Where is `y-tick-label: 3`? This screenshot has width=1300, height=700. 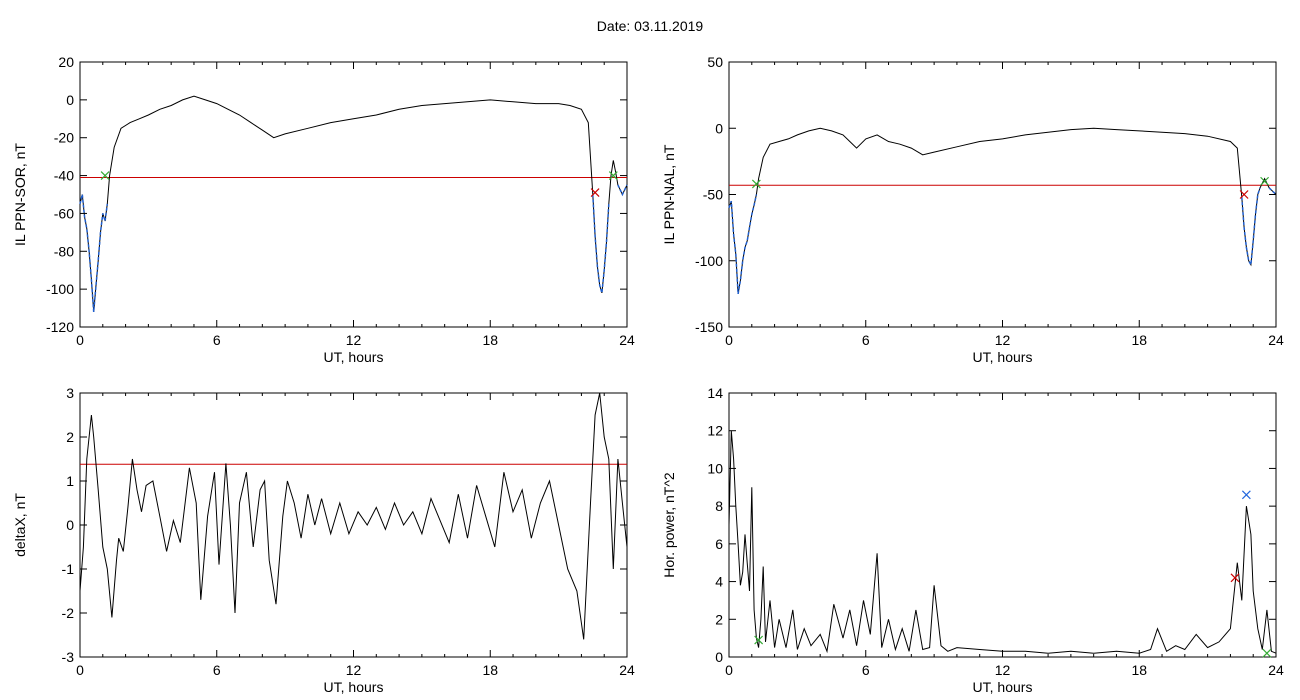
y-tick-label: 3 is located at coordinates (70, 393).